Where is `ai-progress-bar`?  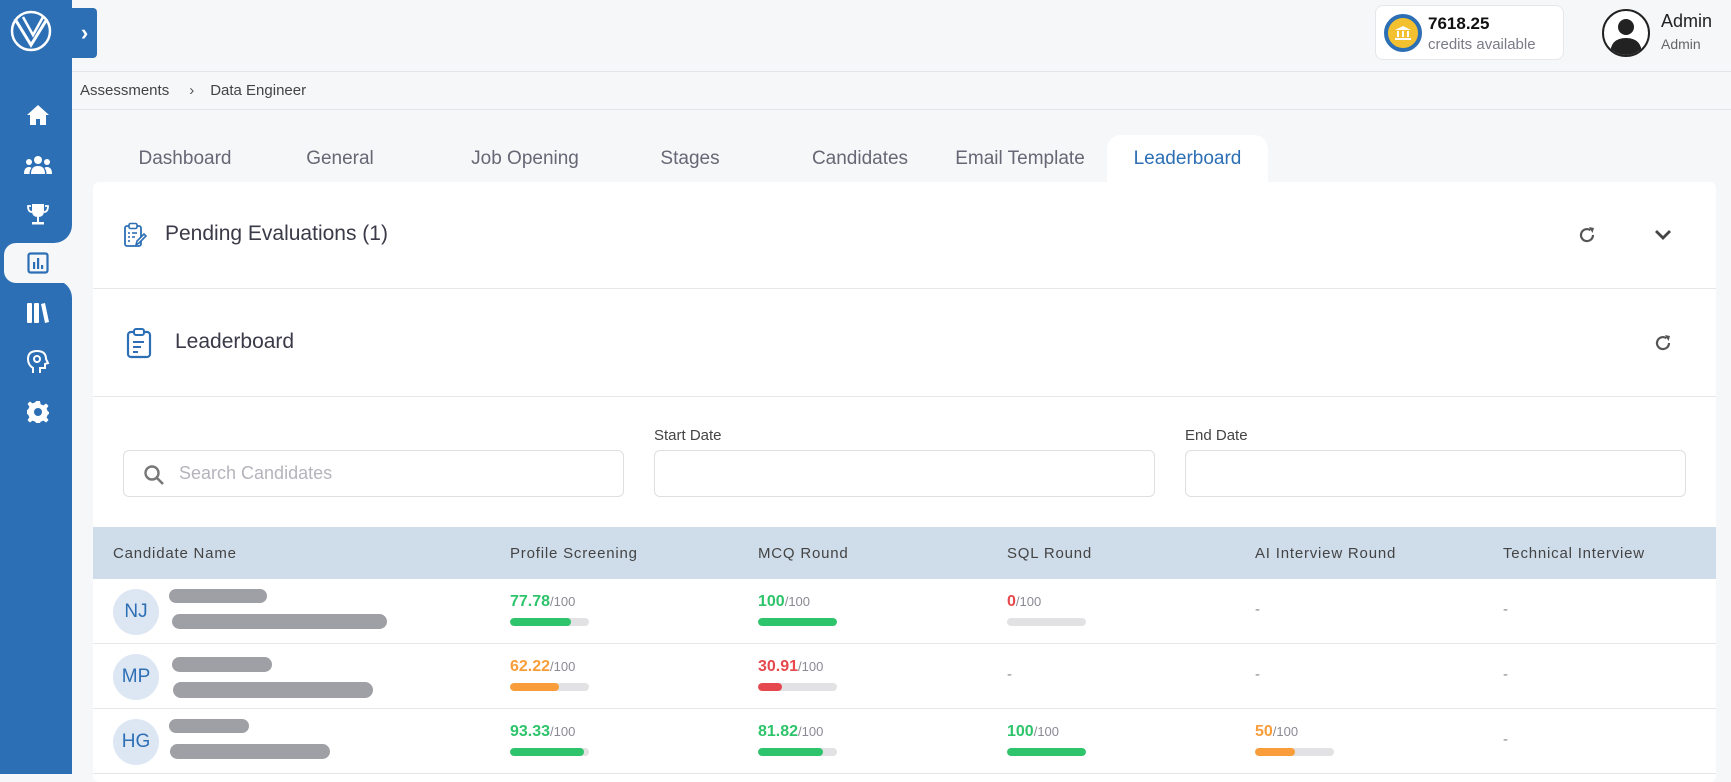 ai-progress-bar is located at coordinates (1294, 752).